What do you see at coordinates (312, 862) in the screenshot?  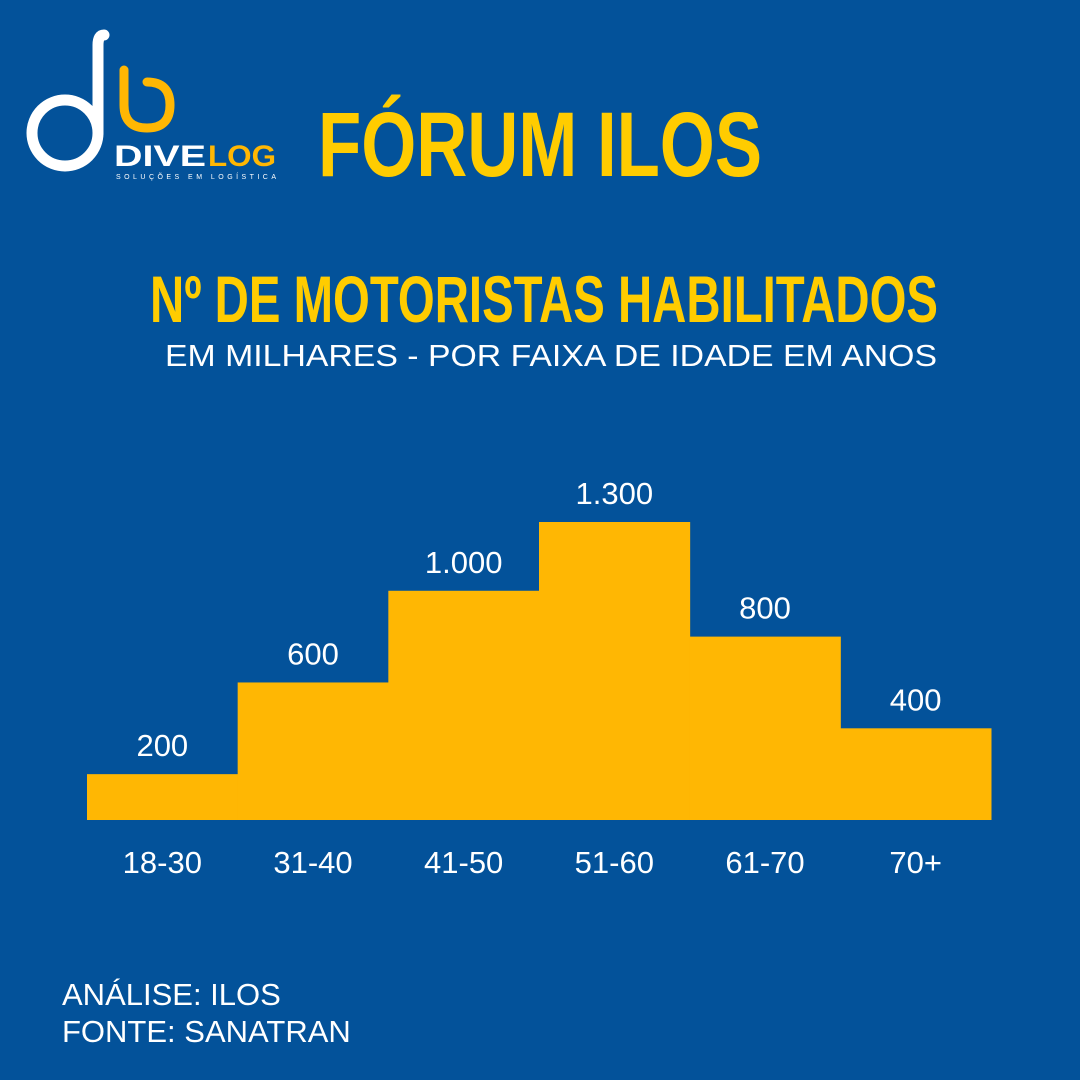 I see `x-tick-label: 31-40` at bounding box center [312, 862].